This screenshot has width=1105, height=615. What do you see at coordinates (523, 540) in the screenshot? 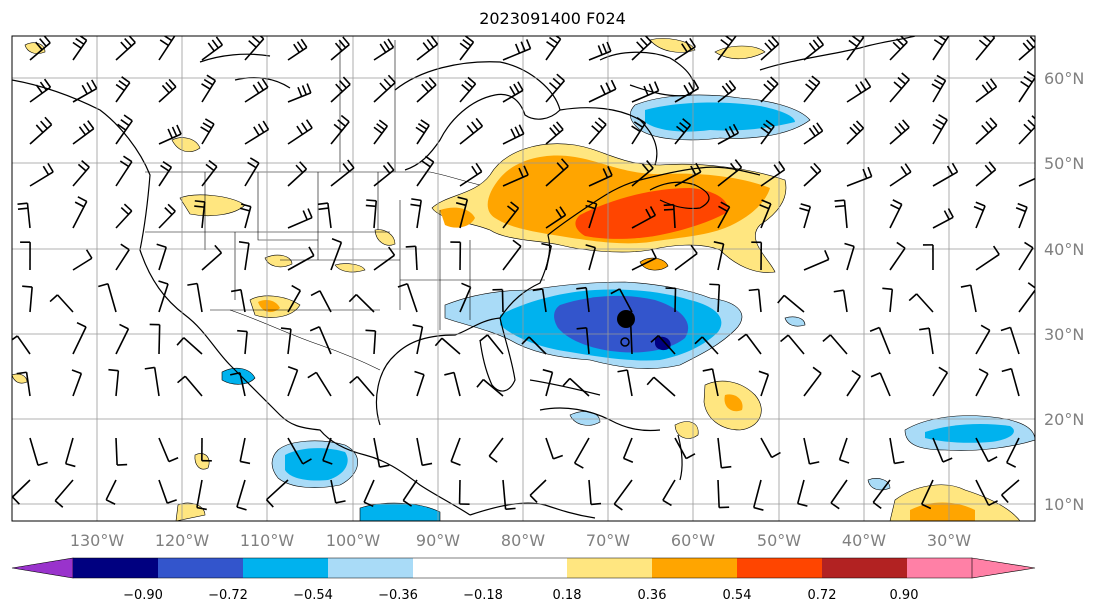
I see `lon-label: 80°W` at bounding box center [523, 540].